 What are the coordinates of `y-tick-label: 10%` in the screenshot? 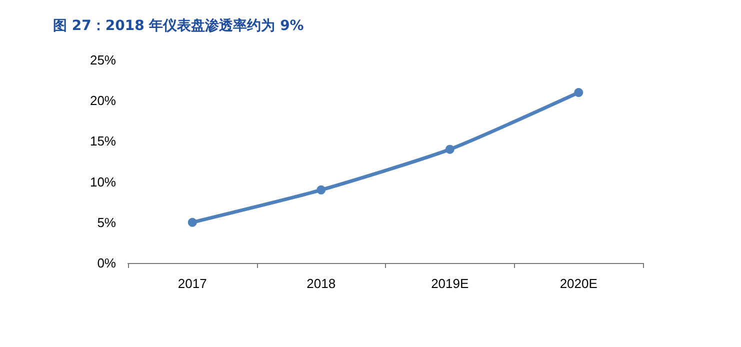 It's located at (103, 182).